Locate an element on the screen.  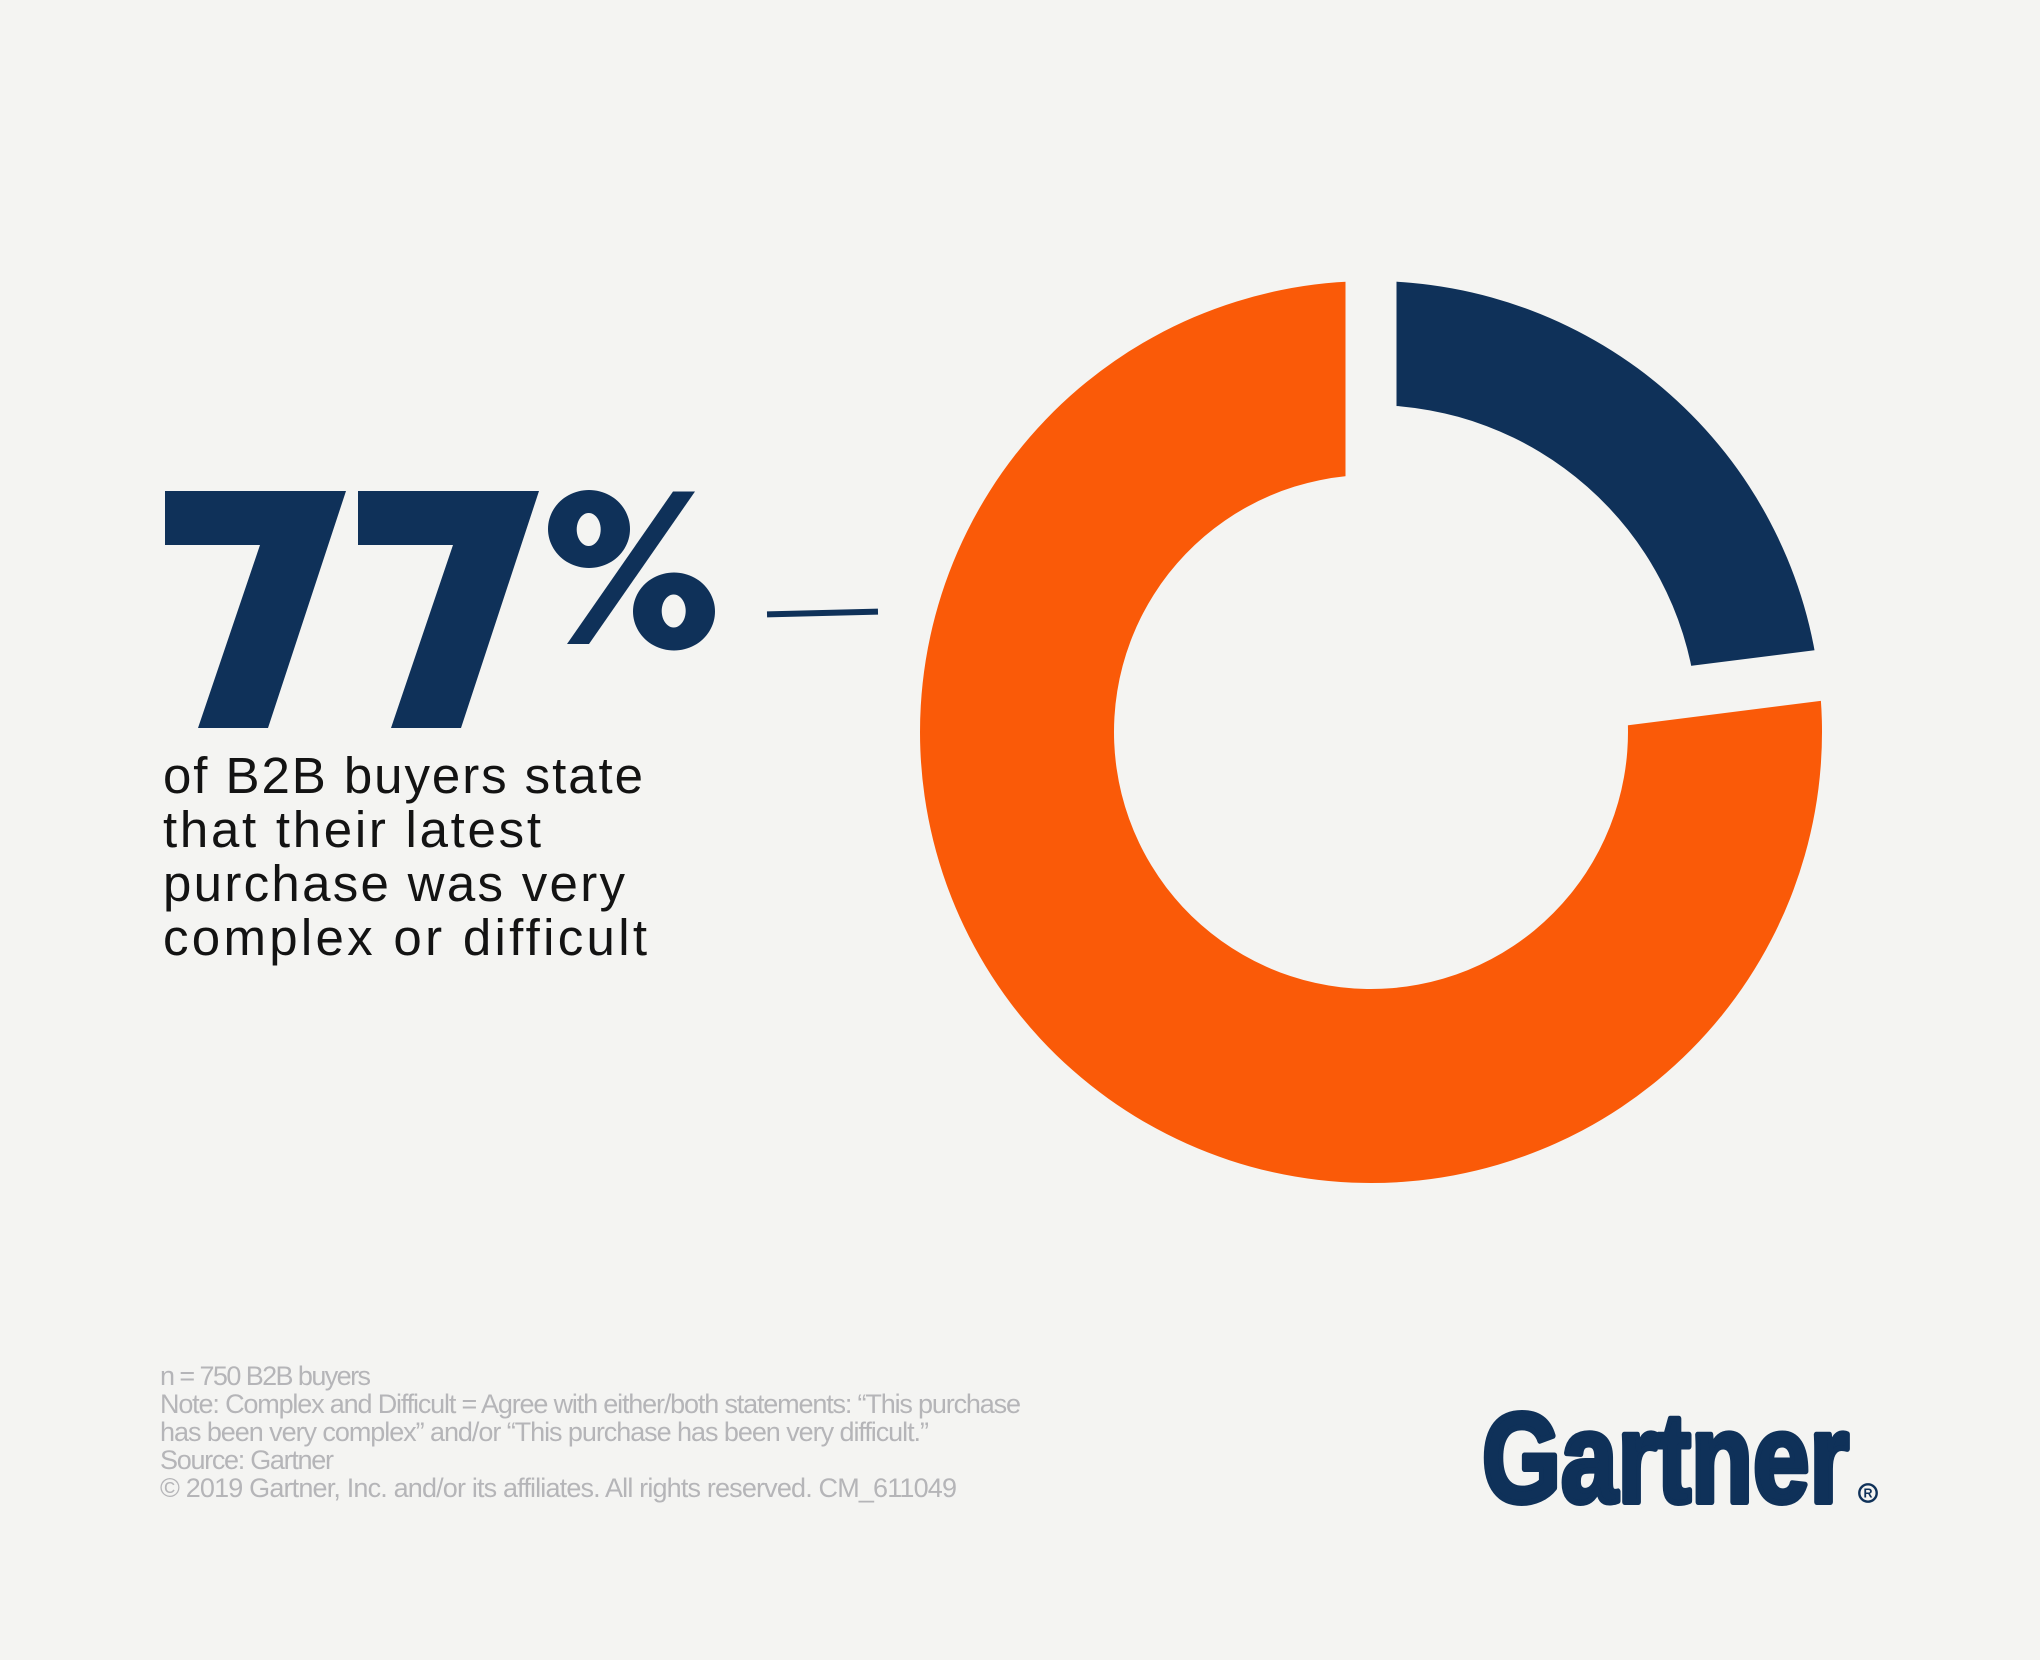
svg-text: Source: Gartner is located at coordinates (247, 1460).